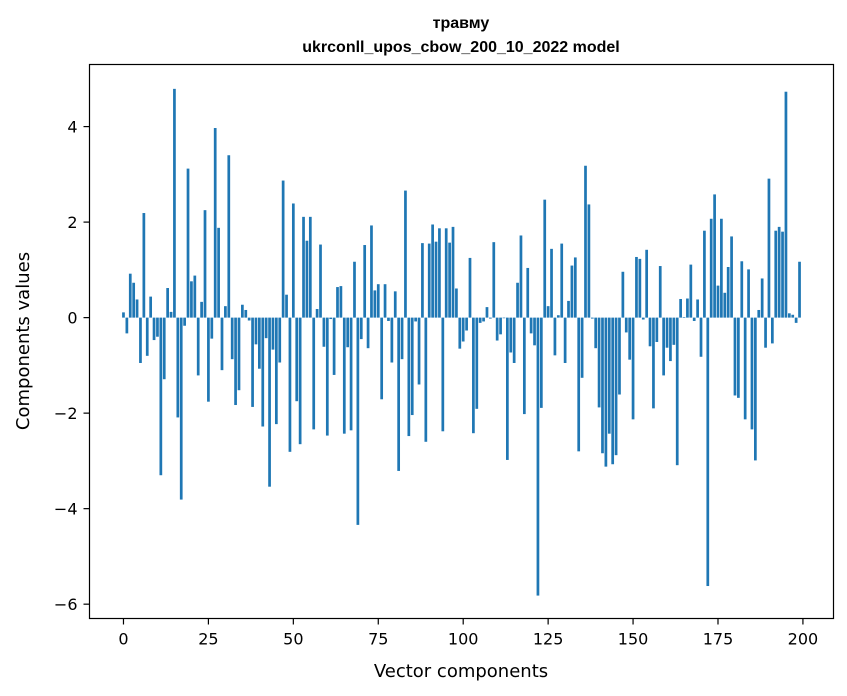  What do you see at coordinates (461, 23) in the screenshot?
I see `chart-title: травму` at bounding box center [461, 23].